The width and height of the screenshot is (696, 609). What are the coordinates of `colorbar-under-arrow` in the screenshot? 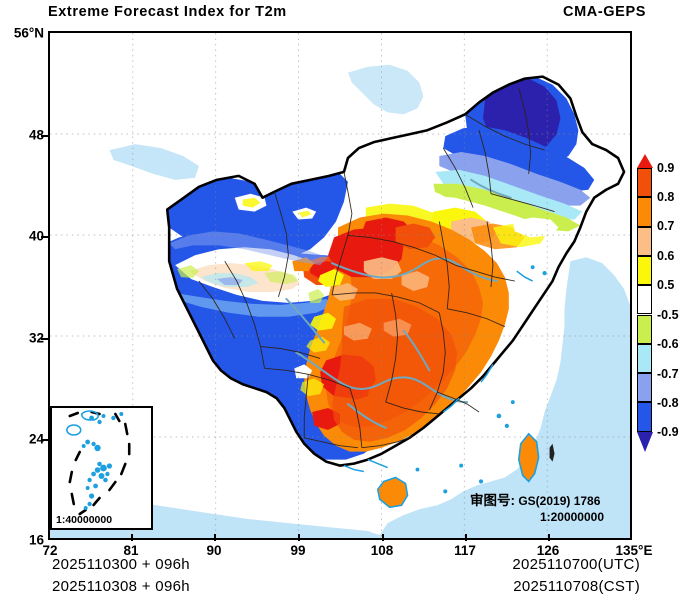 It's located at (644, 441).